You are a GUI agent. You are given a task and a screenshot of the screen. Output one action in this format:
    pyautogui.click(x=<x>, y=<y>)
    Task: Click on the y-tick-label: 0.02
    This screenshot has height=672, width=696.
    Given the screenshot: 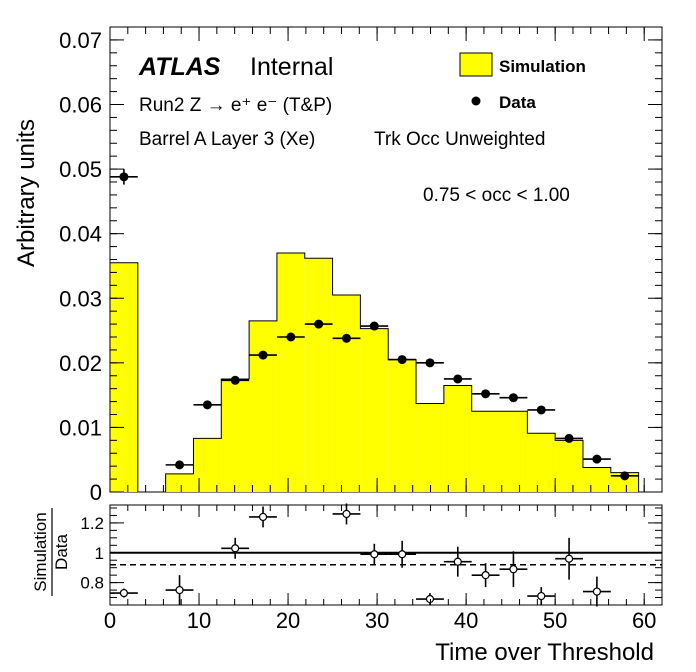 What is the action you would take?
    pyautogui.click(x=80, y=363)
    